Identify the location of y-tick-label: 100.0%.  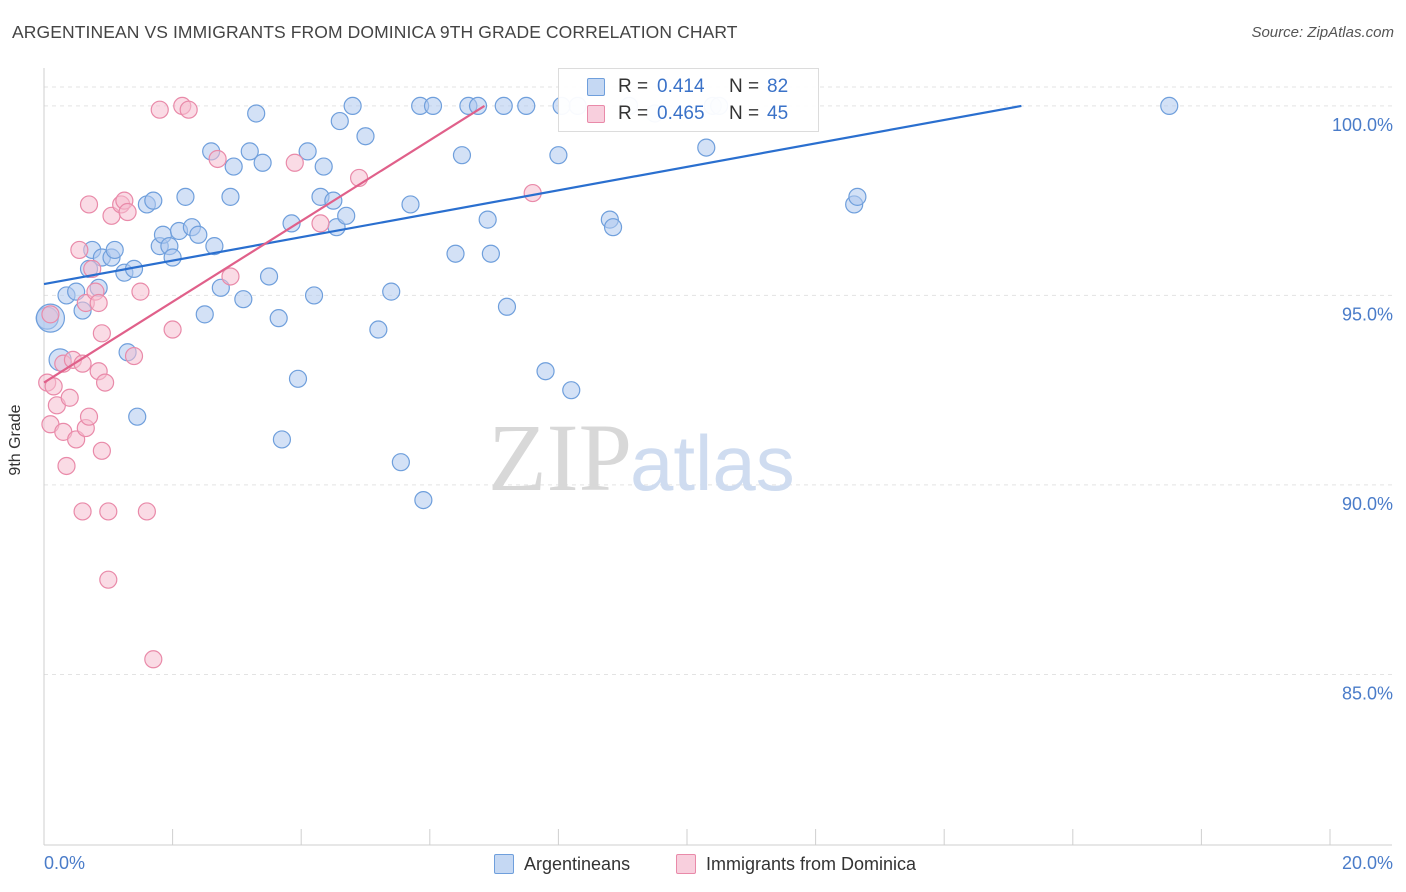
(1362, 125).